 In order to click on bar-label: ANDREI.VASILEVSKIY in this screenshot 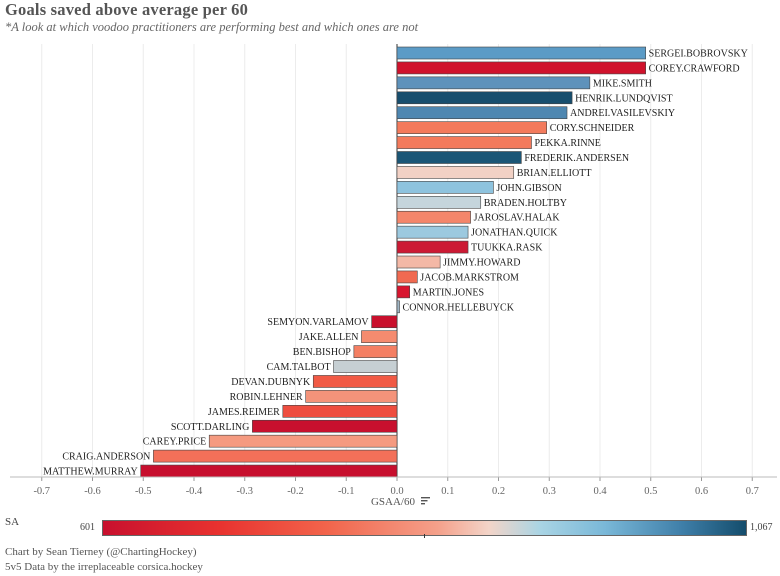, I will do `click(622, 113)`.